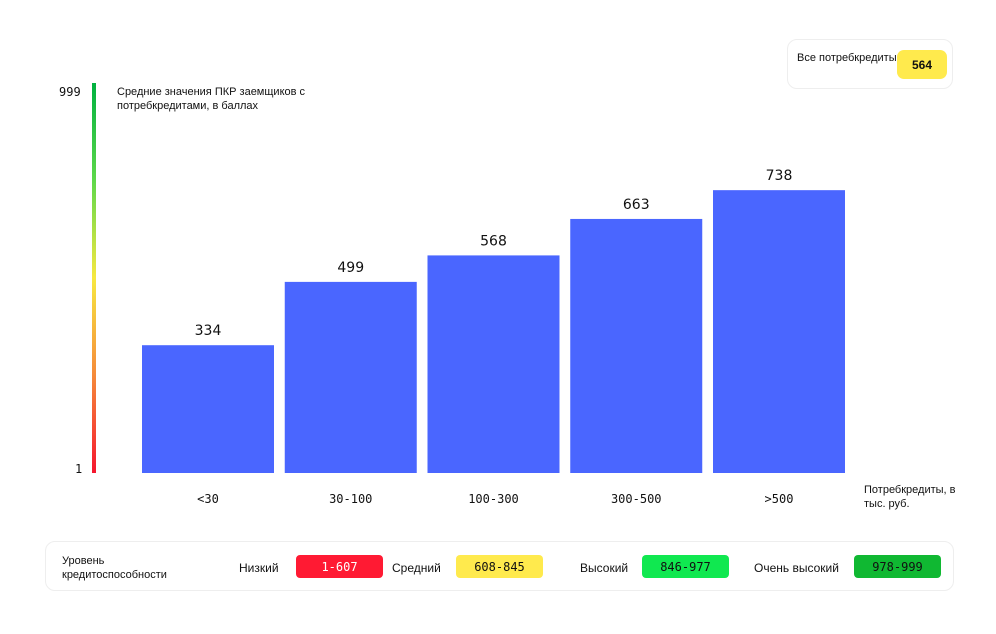 This screenshot has height=634, width=996. Describe the element at coordinates (847, 58) in the screenshot. I see `all-loans-label: Все потребкредиты` at that location.